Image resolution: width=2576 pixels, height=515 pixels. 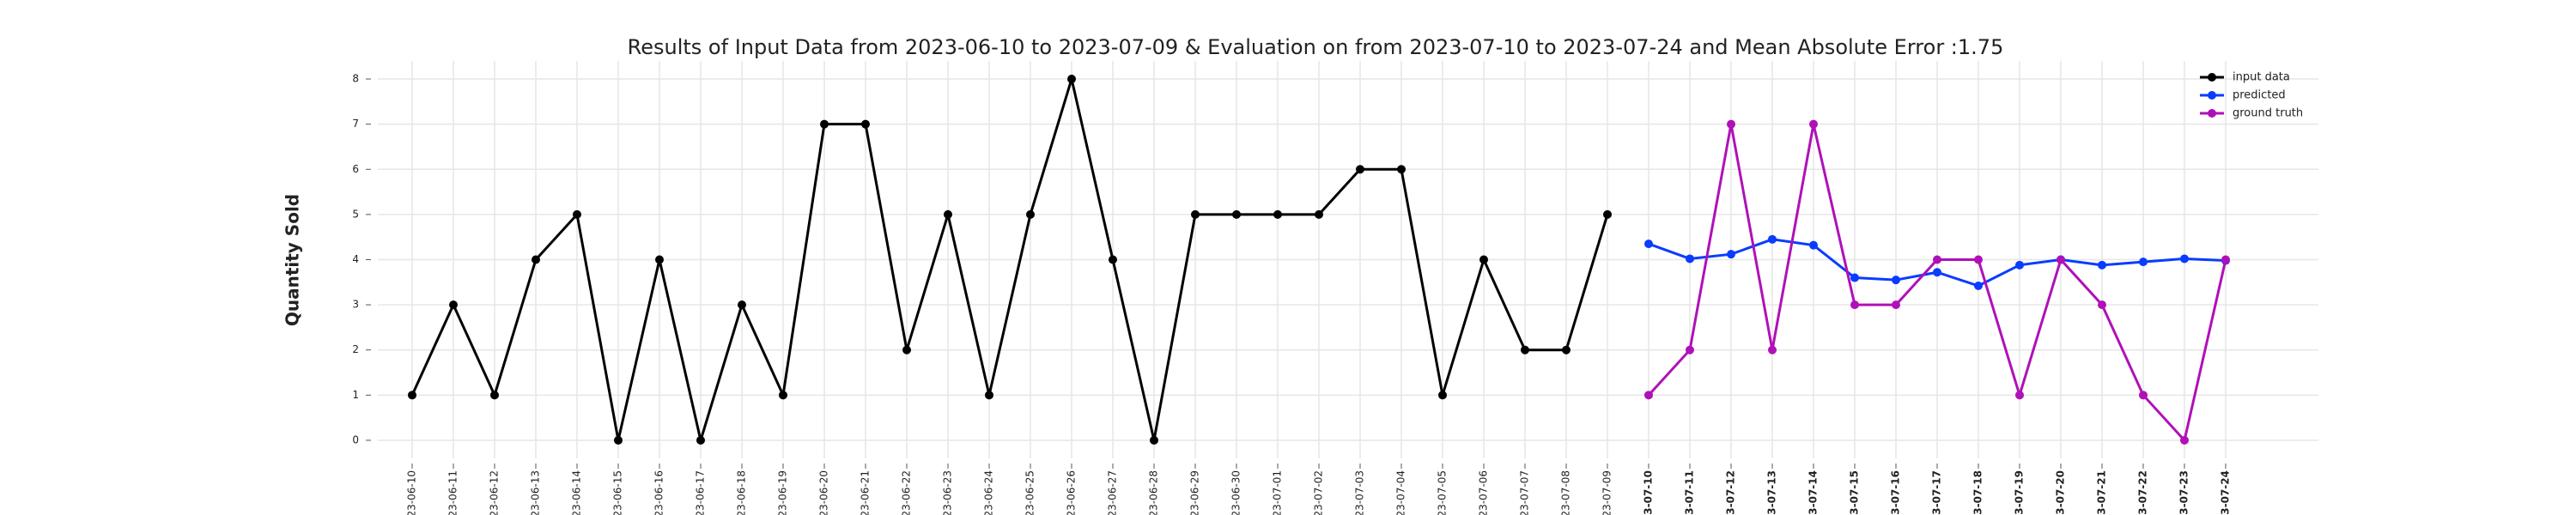 I want to click on x-tick-label: 2023-07-24, so click(x=2226, y=492).